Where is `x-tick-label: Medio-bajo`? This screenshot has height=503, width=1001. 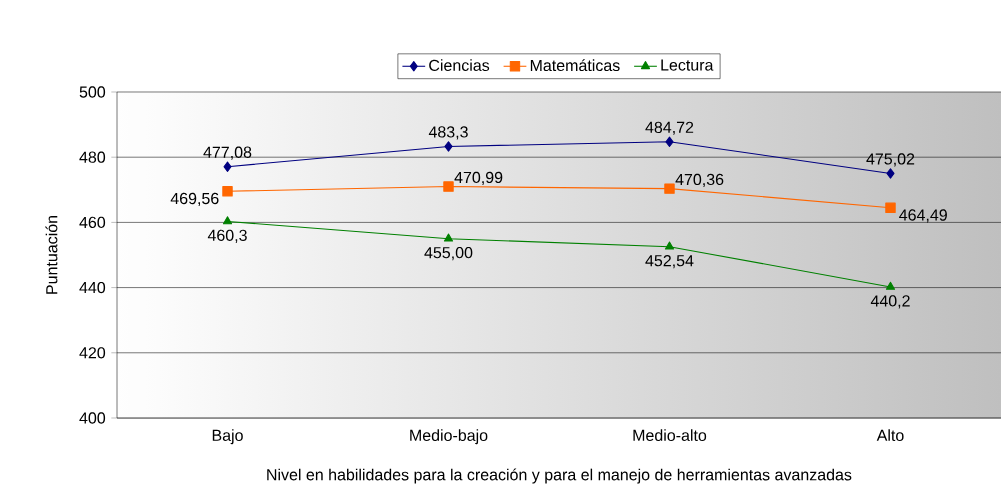
x-tick-label: Medio-bajo is located at coordinates (449, 437).